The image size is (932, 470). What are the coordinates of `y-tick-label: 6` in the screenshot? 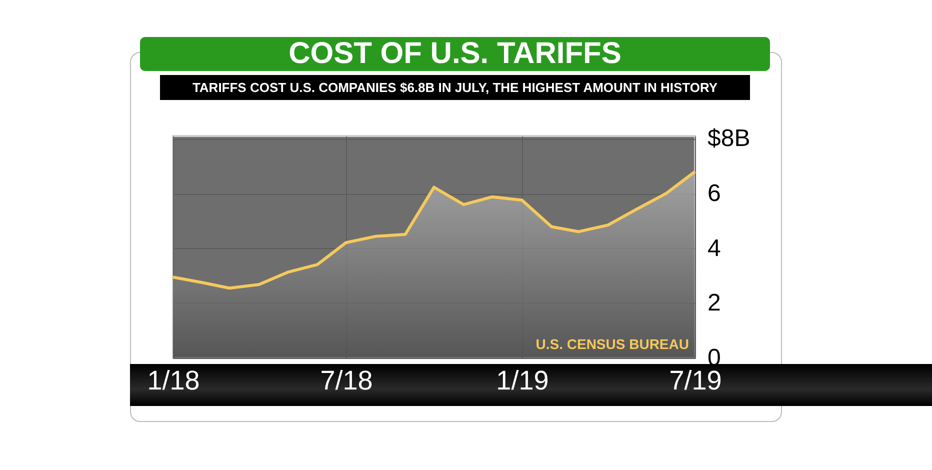 It's located at (714, 194).